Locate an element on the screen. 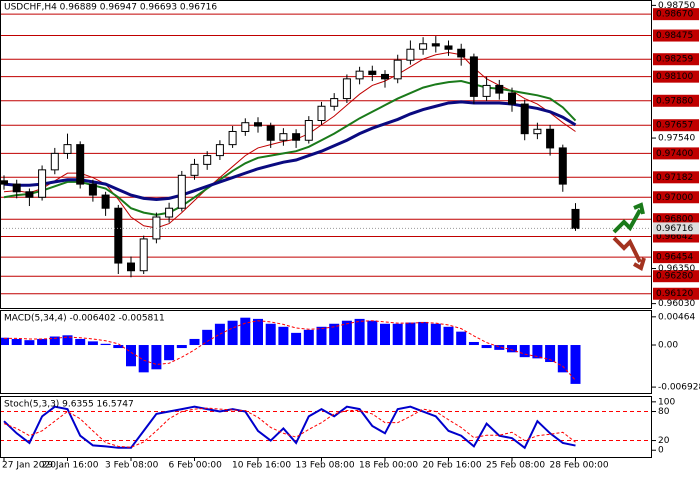  level-label: 0.98100 is located at coordinates (674, 77).